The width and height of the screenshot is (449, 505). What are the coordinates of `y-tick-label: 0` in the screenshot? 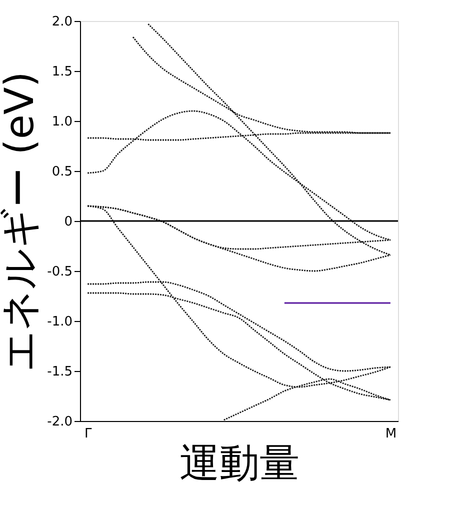 It's located at (68, 222).